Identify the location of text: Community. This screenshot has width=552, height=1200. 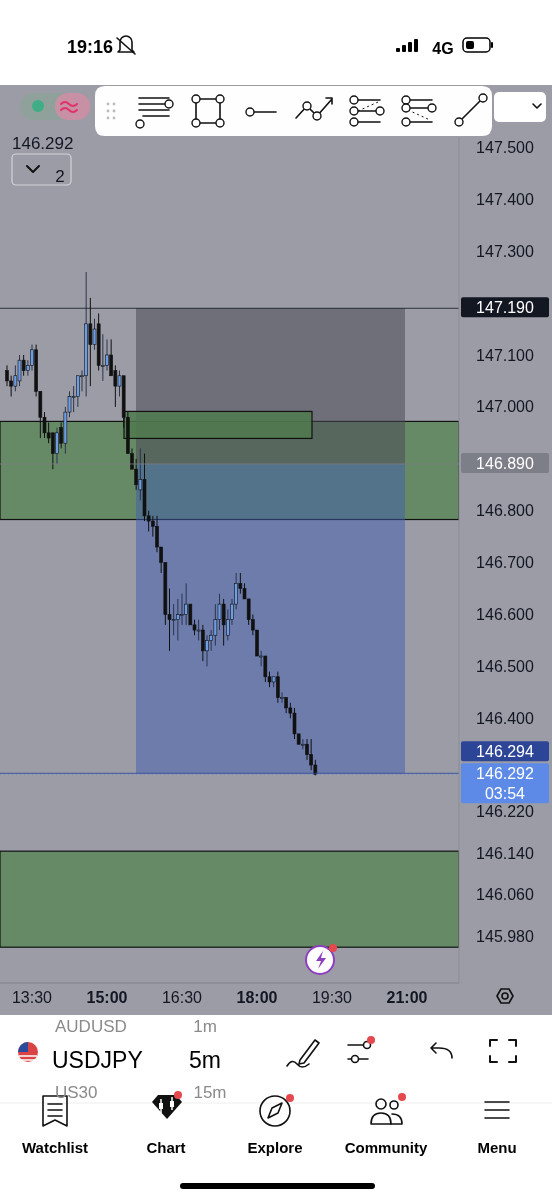
(386, 1148).